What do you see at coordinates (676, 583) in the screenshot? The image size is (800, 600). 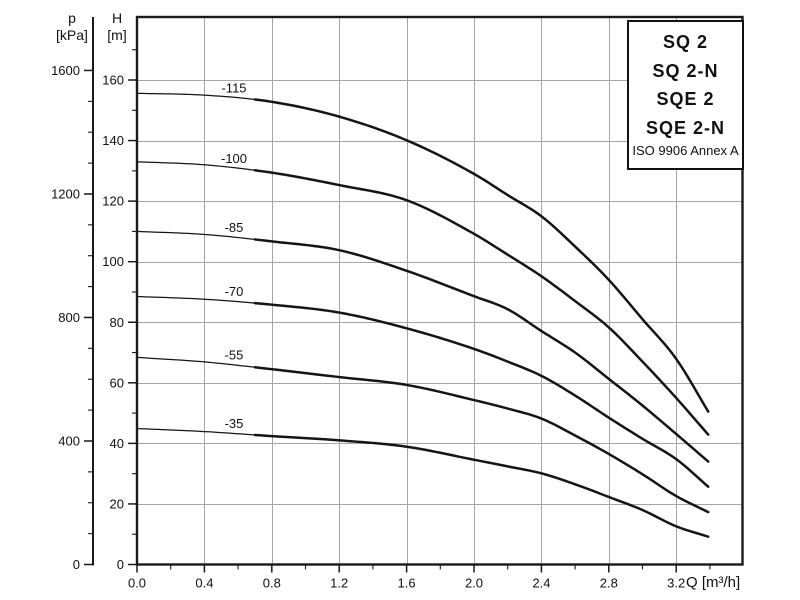 I see `flow-axis-tick-label: 3.2` at bounding box center [676, 583].